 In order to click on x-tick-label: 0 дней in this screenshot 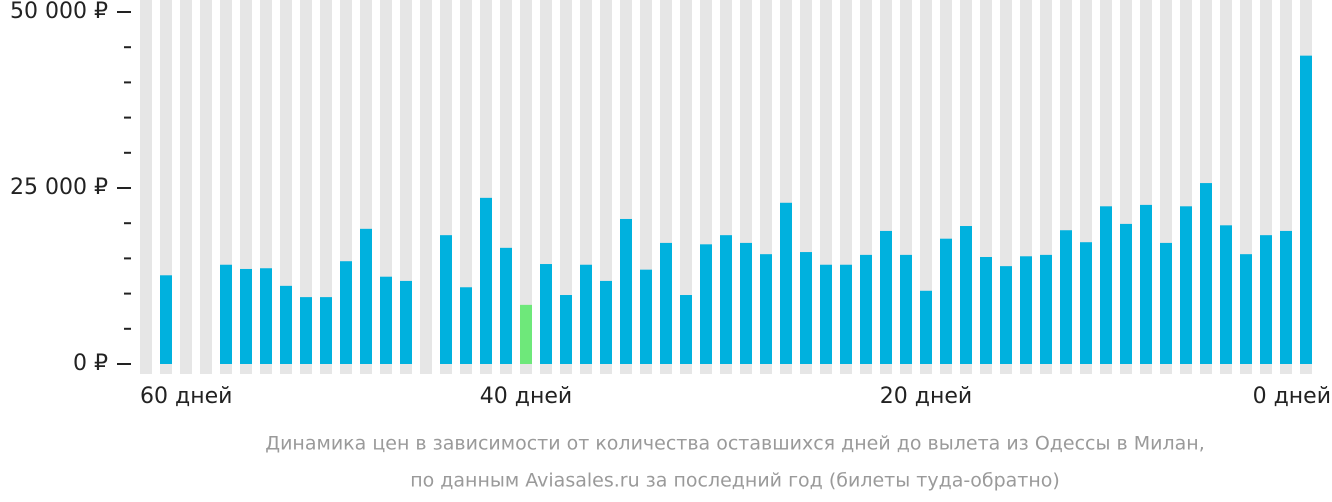, I will do `click(1292, 396)`.